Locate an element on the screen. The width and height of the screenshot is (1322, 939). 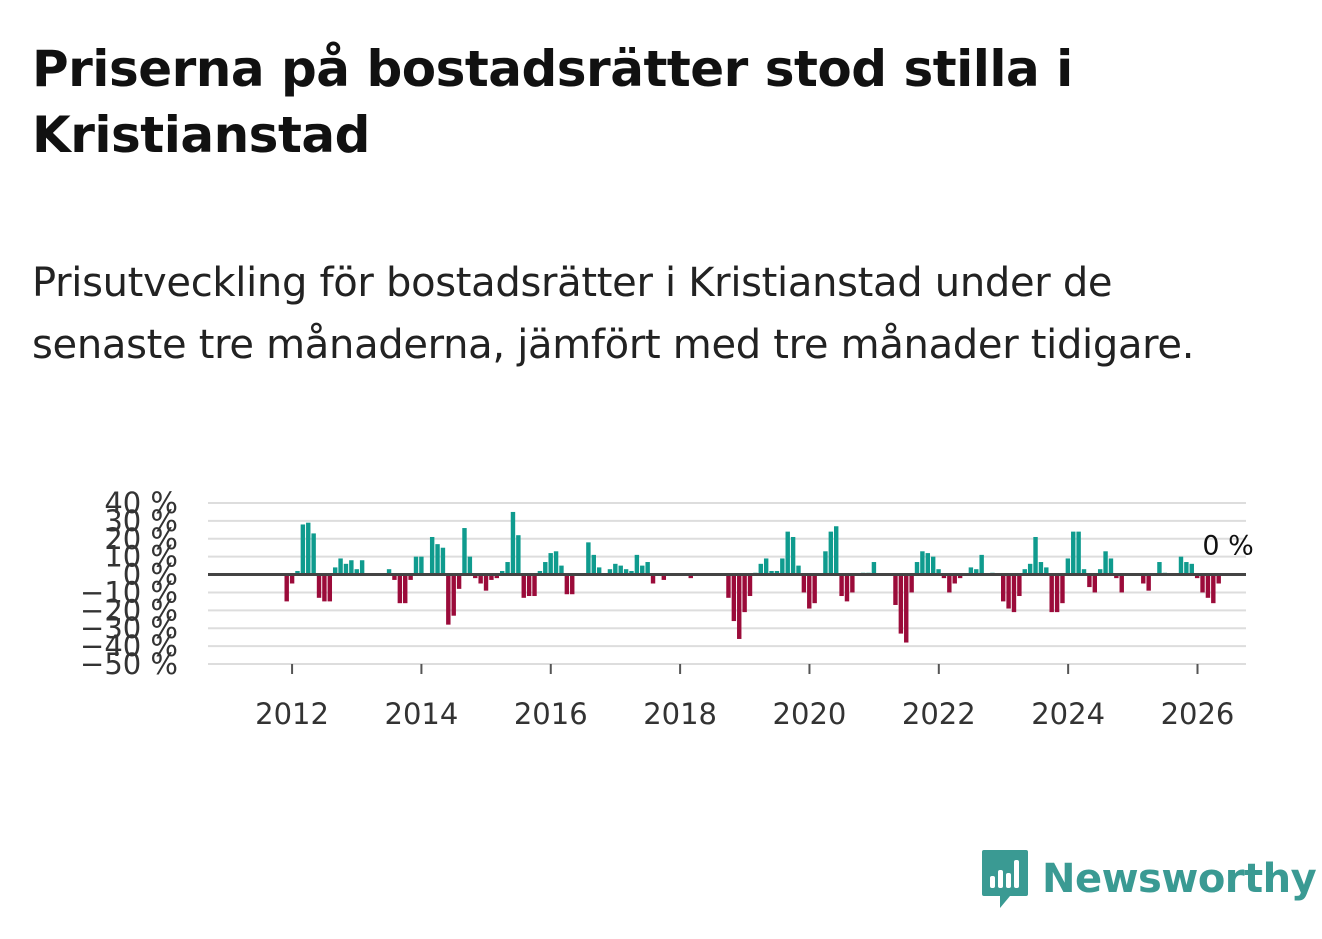
y-tick-label: −10 % is located at coordinates (129, 592).